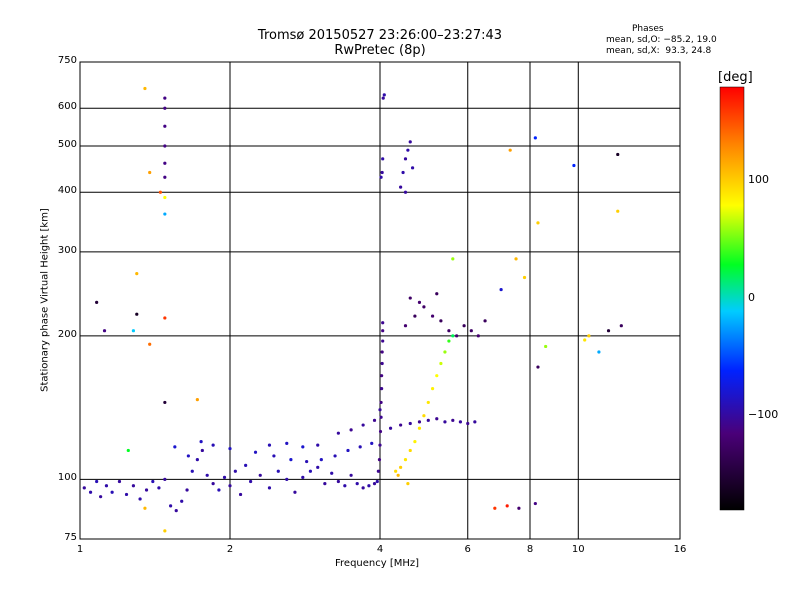 The height and width of the screenshot is (600, 800). Describe the element at coordinates (67, 478) in the screenshot. I see `y-tick-label: 100` at that location.